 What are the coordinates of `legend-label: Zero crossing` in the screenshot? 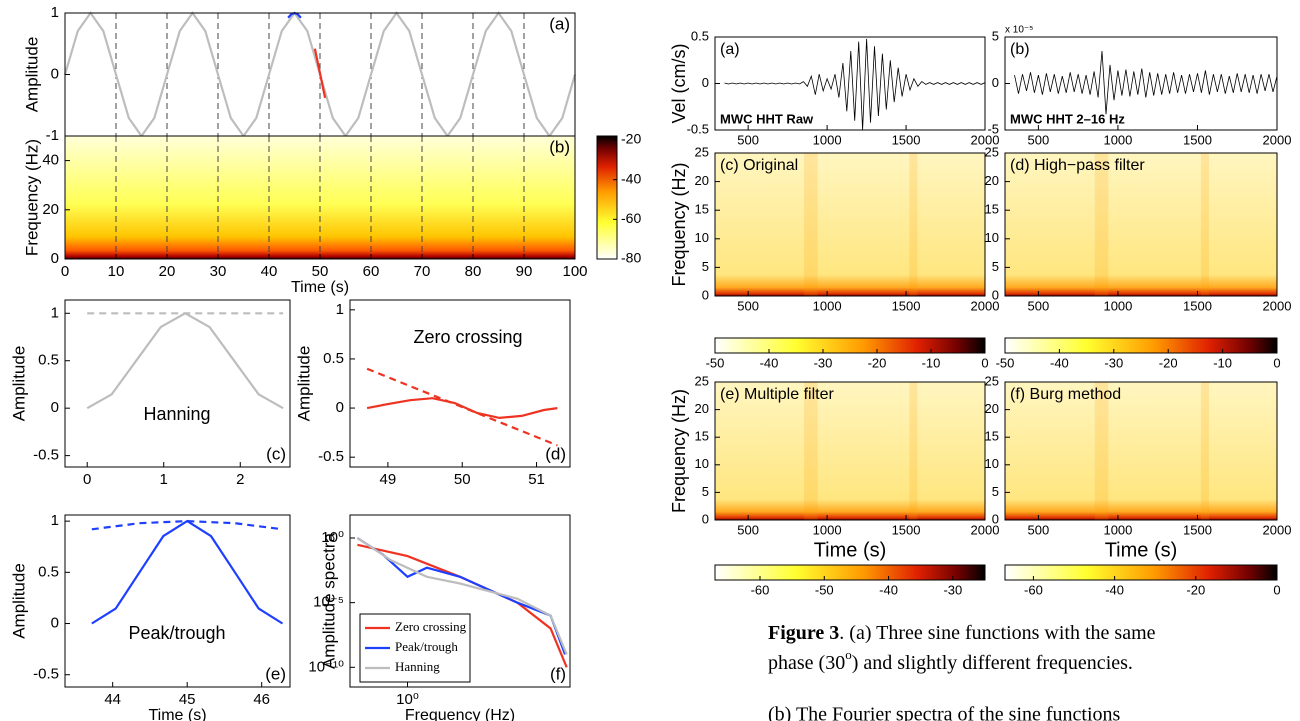 It's located at (431, 626).